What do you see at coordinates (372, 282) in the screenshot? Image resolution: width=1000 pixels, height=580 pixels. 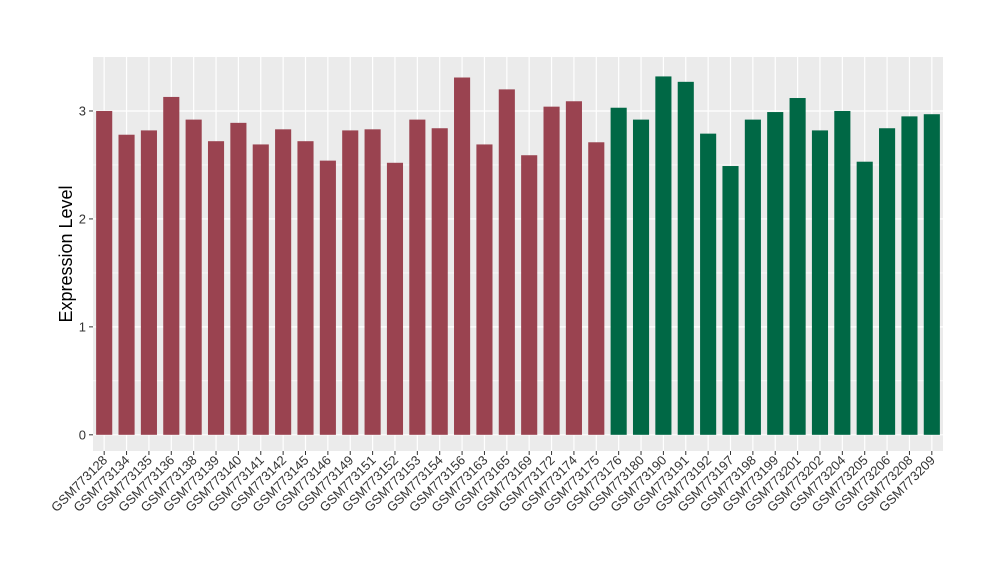 I see `bar-GSM773151` at bounding box center [372, 282].